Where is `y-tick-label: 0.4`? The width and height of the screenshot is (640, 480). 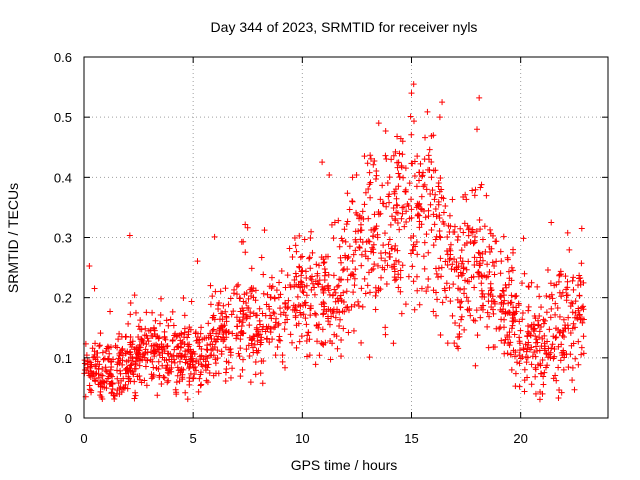
y-tick-label: 0.4 is located at coordinates (63, 177).